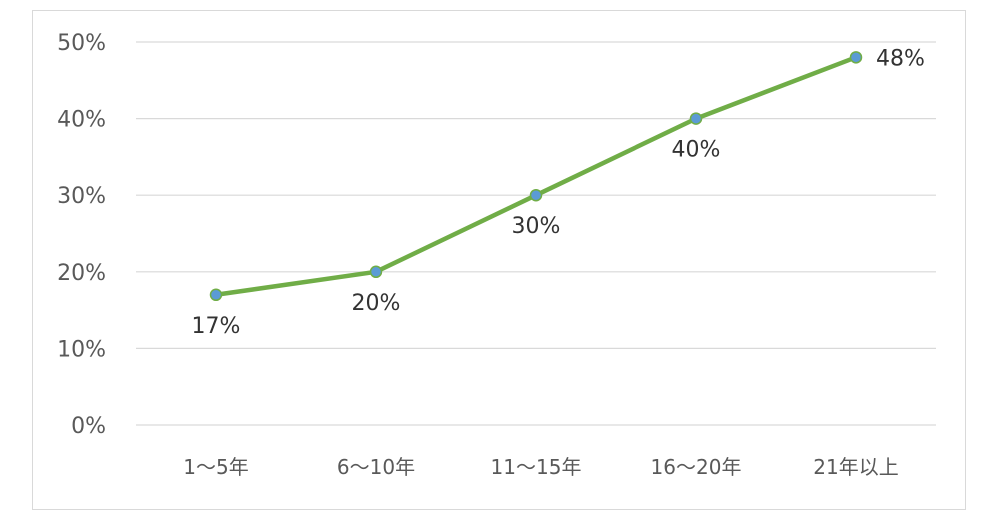  What do you see at coordinates (855, 467) in the screenshot?
I see `x-tick-label: 21年以上` at bounding box center [855, 467].